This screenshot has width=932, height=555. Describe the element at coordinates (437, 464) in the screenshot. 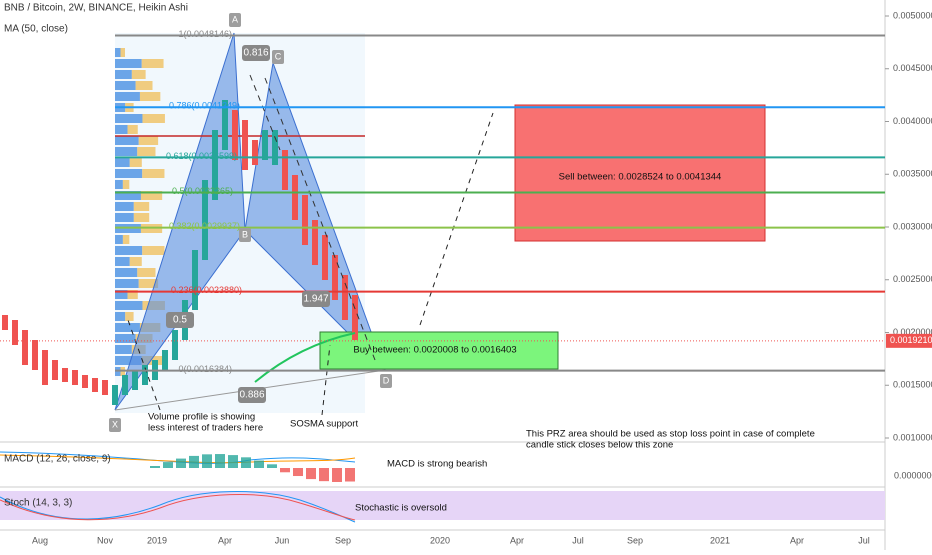

I see `macd-note: MACD is strong bearish` at that location.